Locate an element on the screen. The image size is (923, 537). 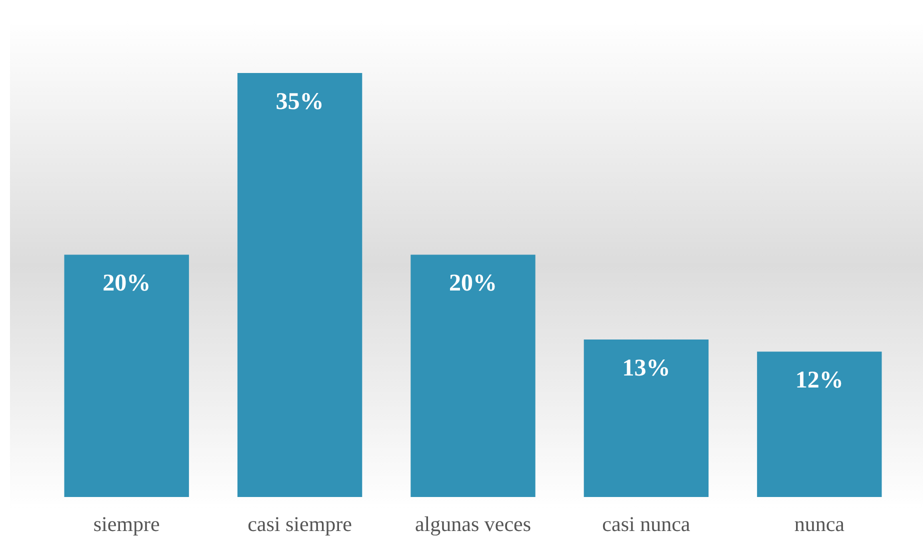
data-label: 12% is located at coordinates (819, 381).